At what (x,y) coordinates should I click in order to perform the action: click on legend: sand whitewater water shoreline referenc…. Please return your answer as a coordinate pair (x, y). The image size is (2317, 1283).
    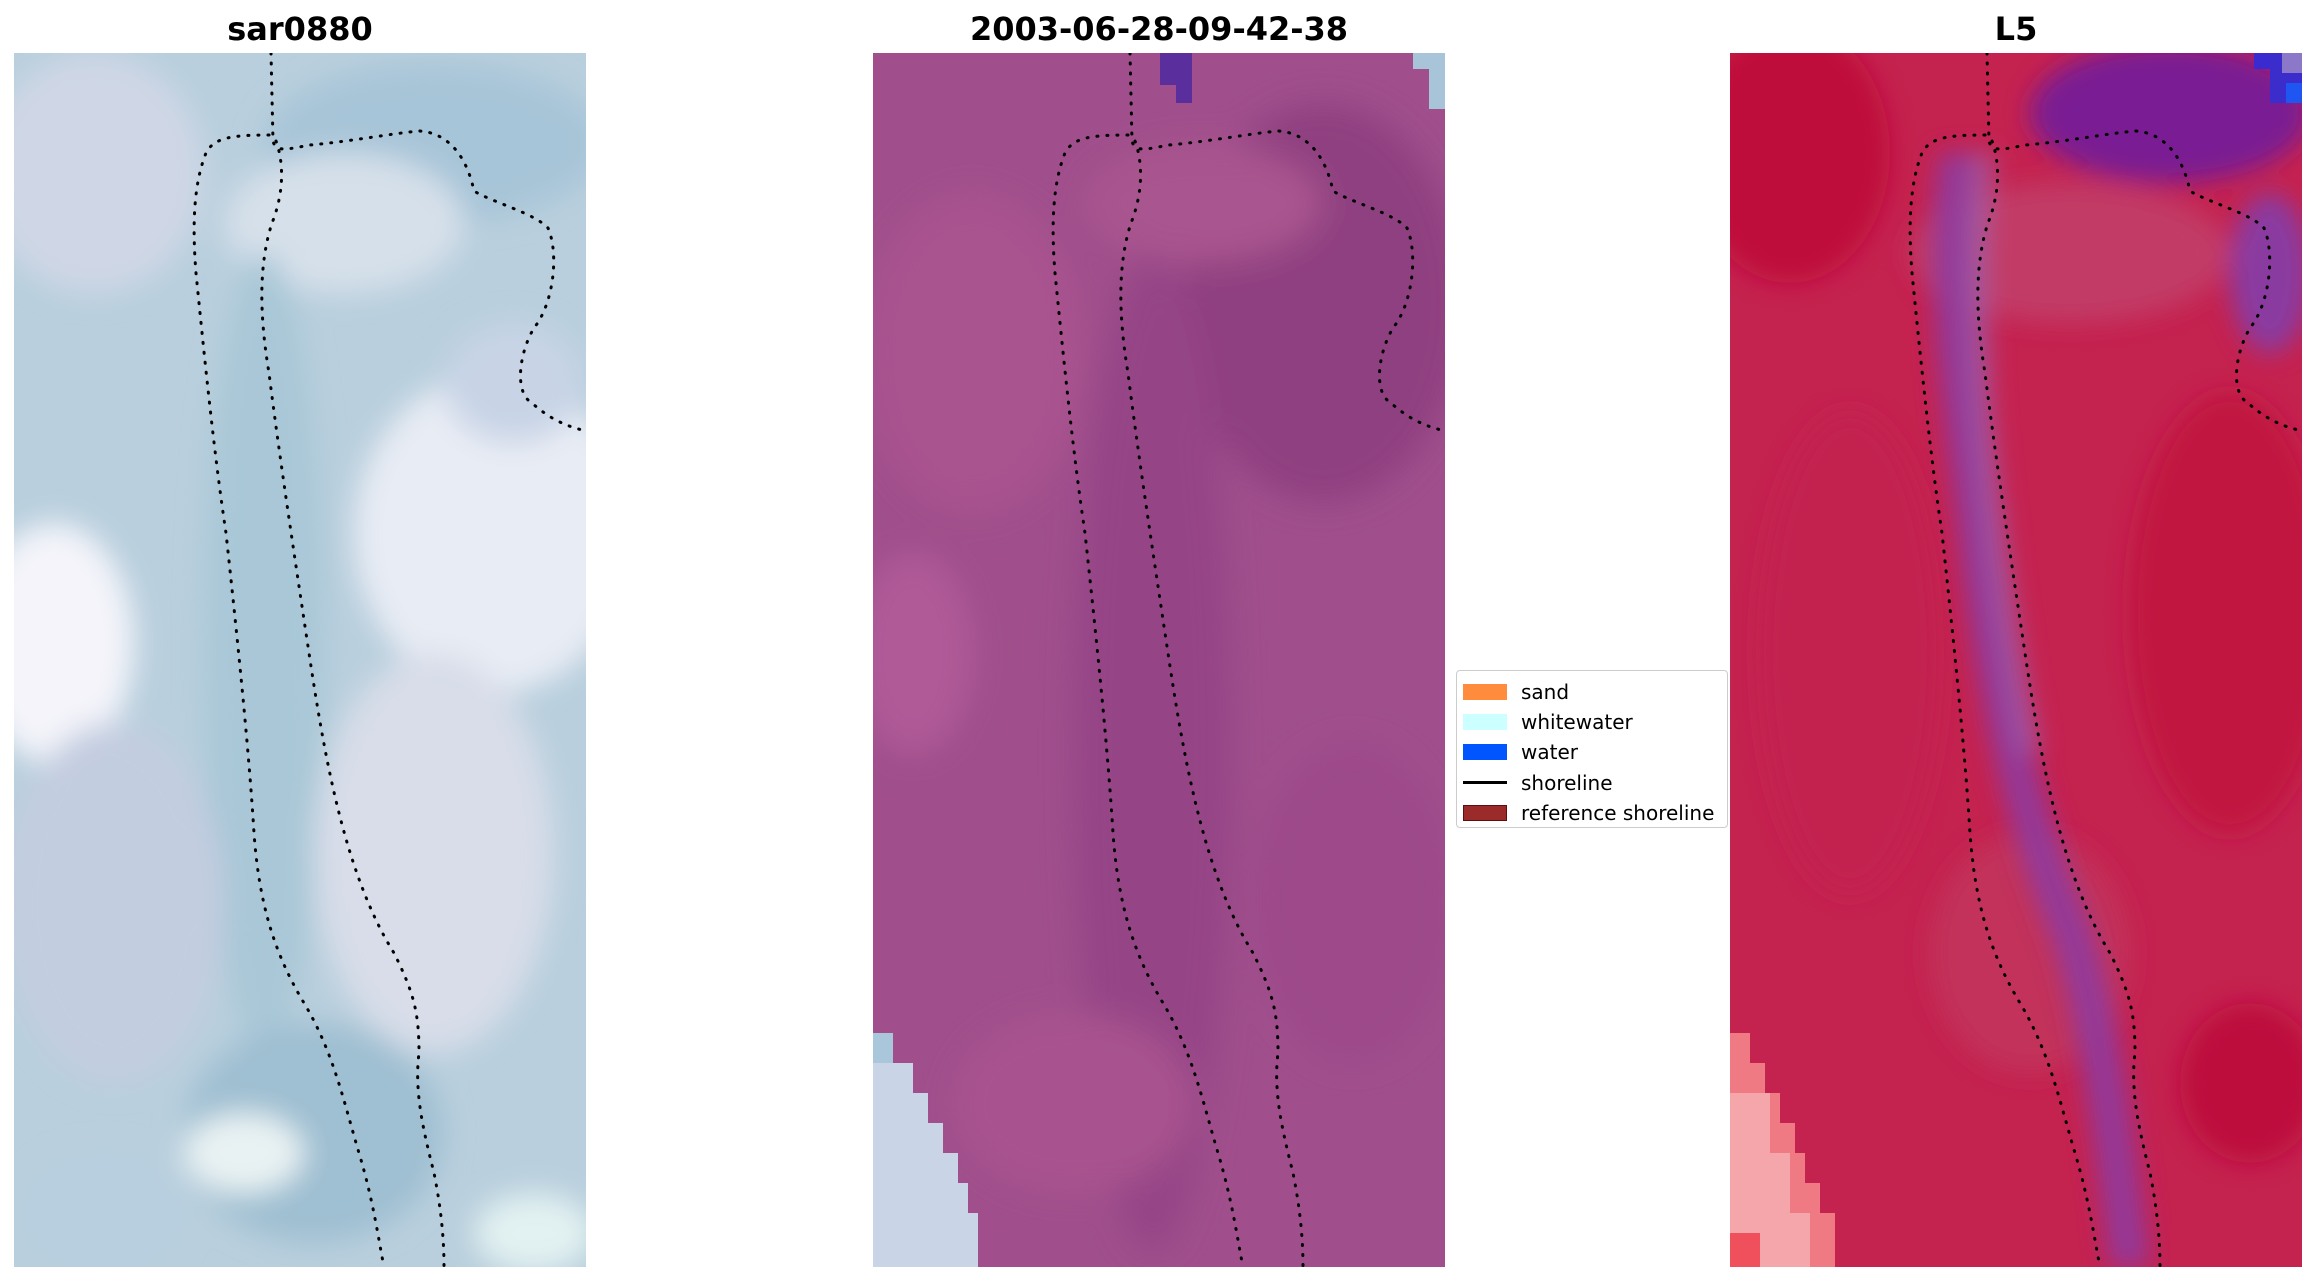
    Looking at the image, I should click on (1592, 749).